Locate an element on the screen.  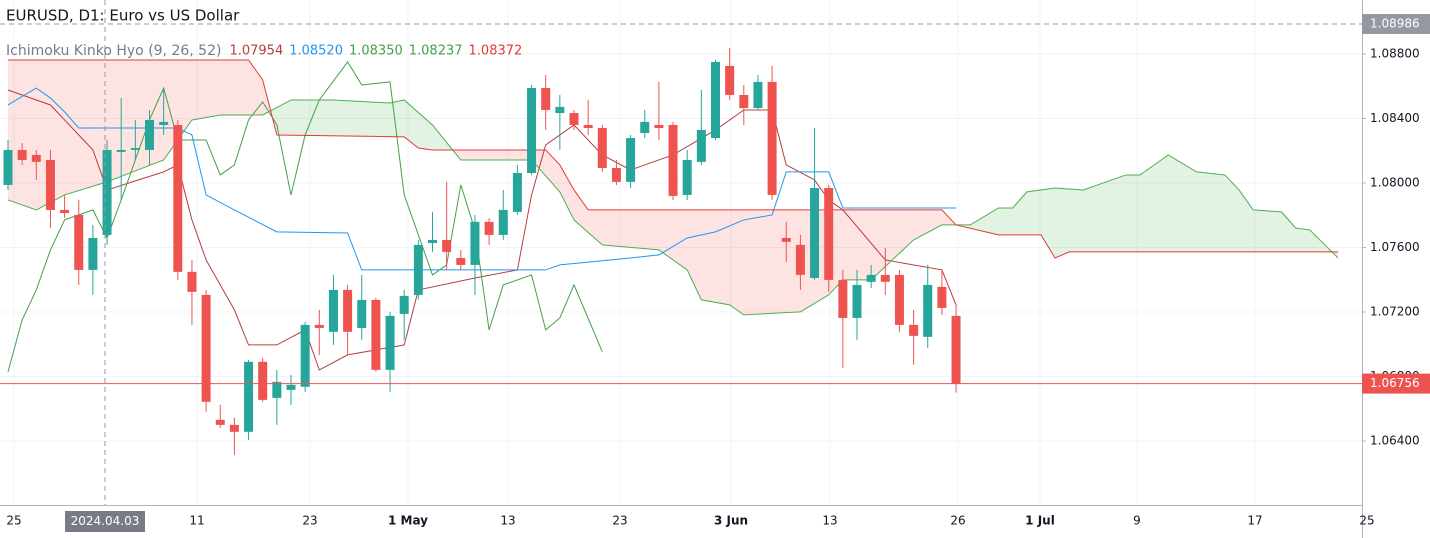
crosshair-date-label: 2024.04.03 is located at coordinates (105, 521).